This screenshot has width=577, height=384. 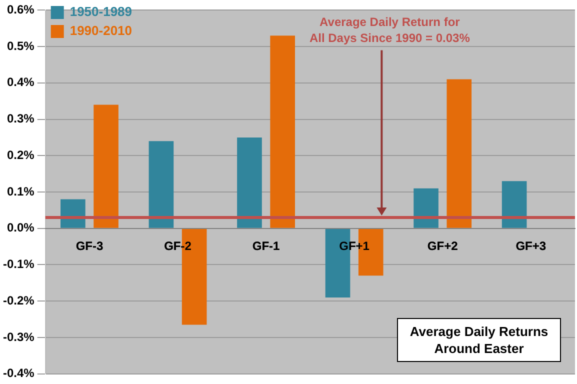 I want to click on ref-line-label: Average Daily Return for All Days Since 1990 = 0.03%, so click(x=389, y=30).